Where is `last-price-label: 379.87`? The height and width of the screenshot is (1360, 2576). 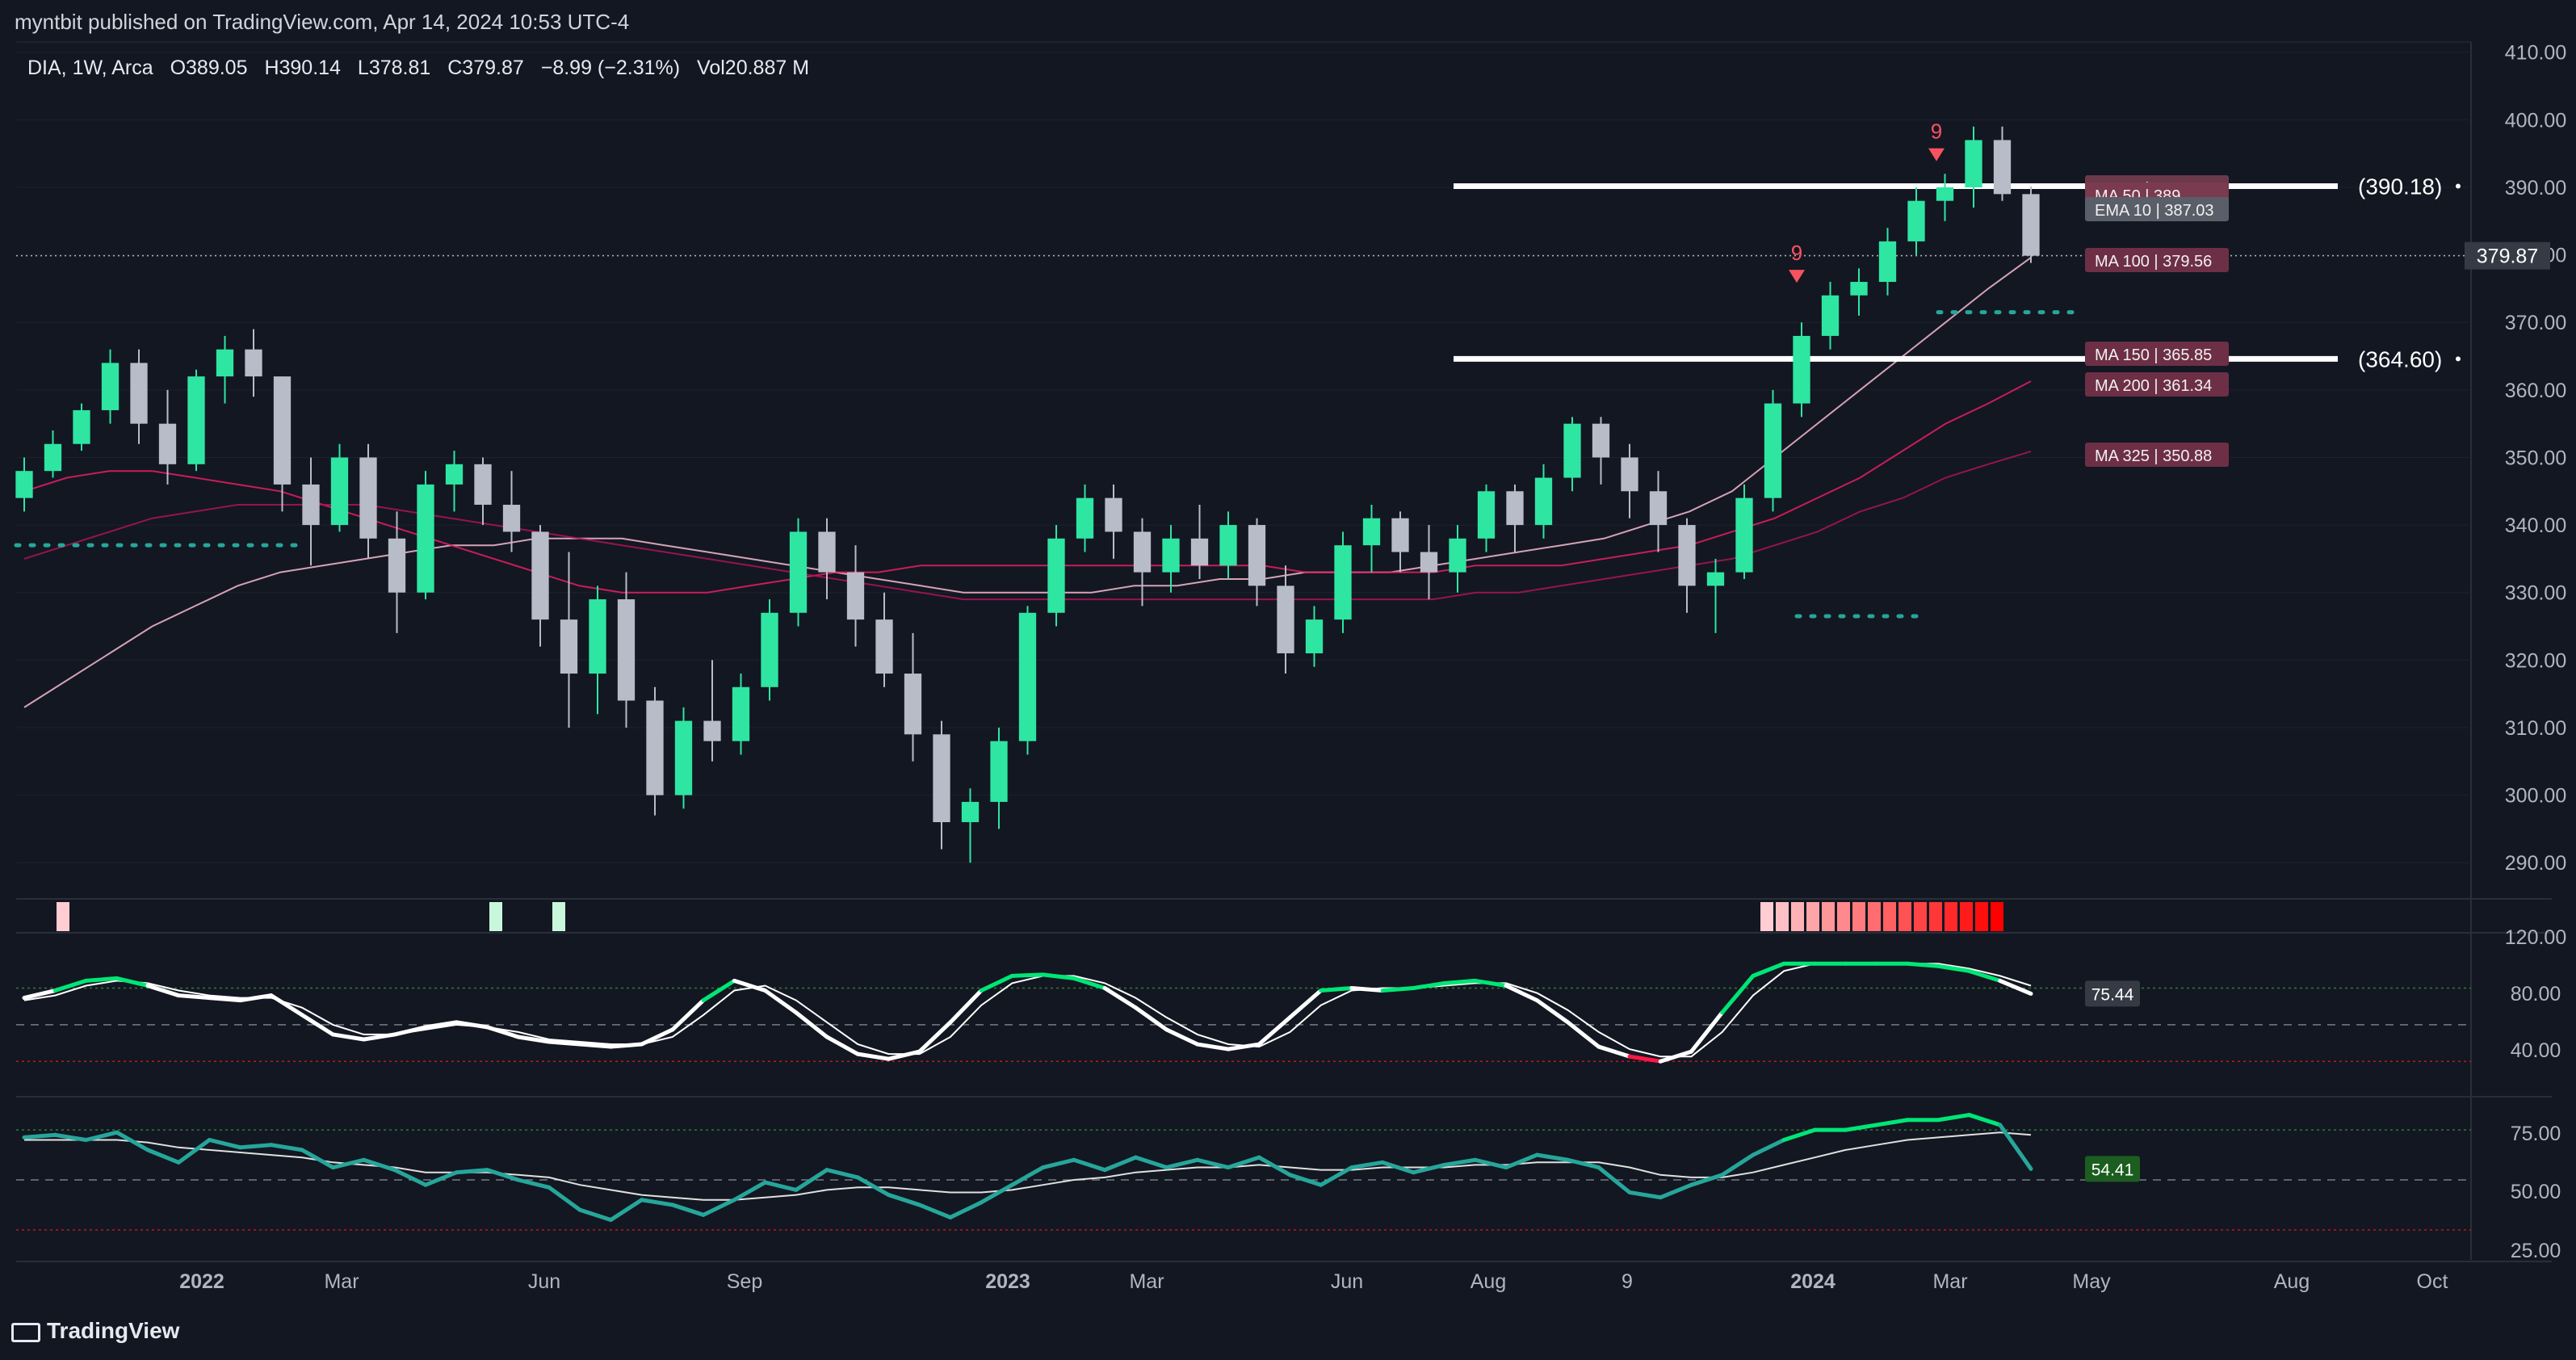 last-price-label: 379.87 is located at coordinates (2507, 257).